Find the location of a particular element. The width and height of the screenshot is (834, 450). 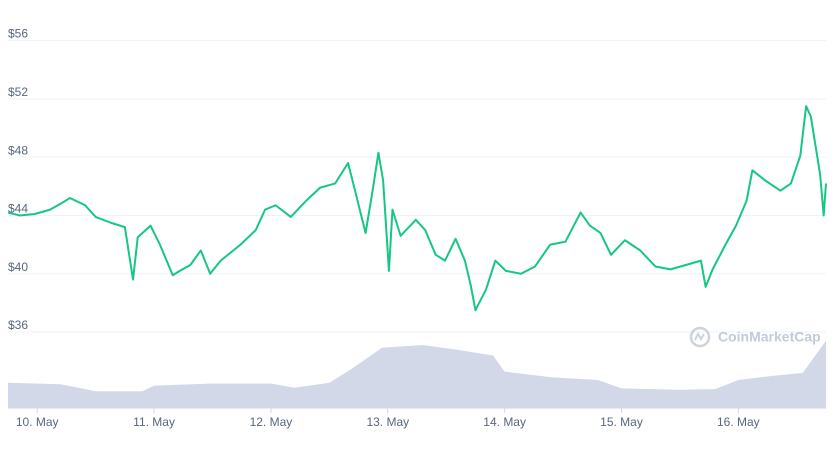

y-tick-label: $40 is located at coordinates (18, 267).